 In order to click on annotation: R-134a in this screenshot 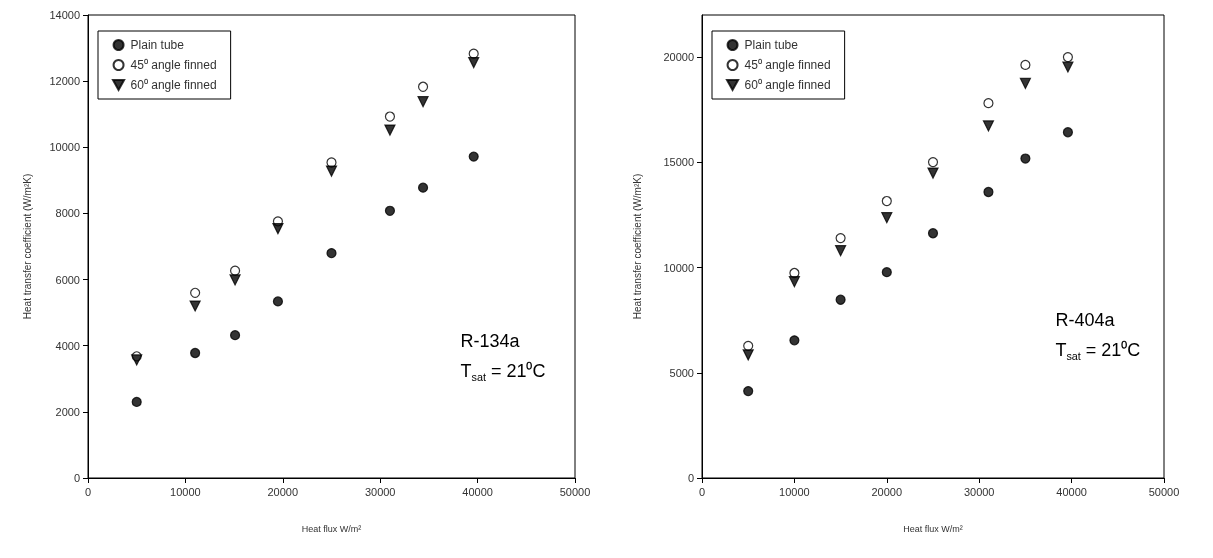, I will do `click(490, 341)`.